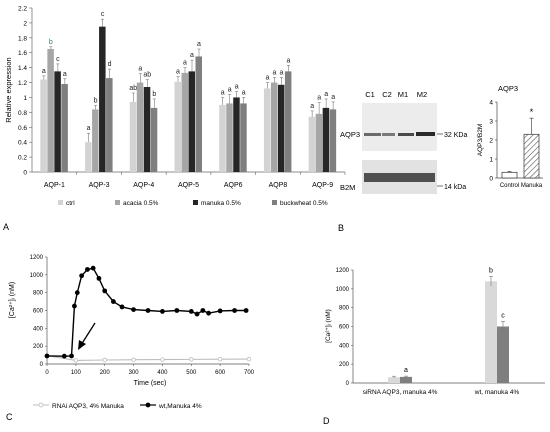 The image size is (550, 432). What do you see at coordinates (148, 405) in the screenshot?
I see `legend-wt-marker` at bounding box center [148, 405].